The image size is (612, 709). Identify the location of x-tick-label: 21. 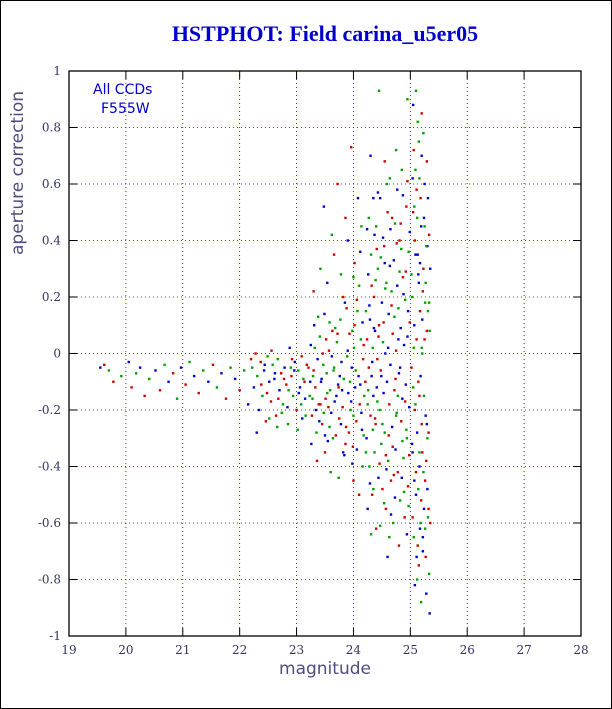
(182, 650).